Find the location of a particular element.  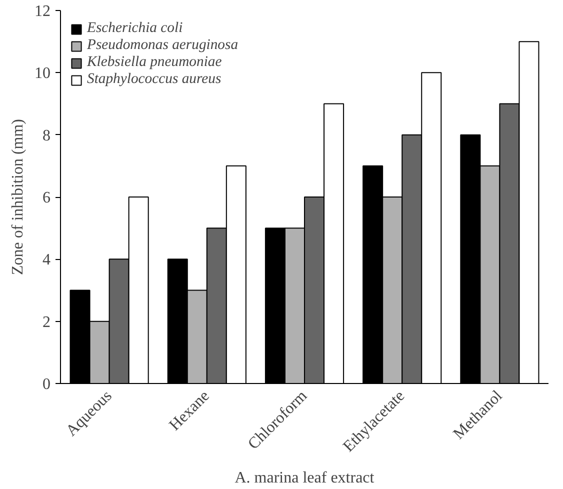

y-tick-label: 8 is located at coordinates (46, 135).